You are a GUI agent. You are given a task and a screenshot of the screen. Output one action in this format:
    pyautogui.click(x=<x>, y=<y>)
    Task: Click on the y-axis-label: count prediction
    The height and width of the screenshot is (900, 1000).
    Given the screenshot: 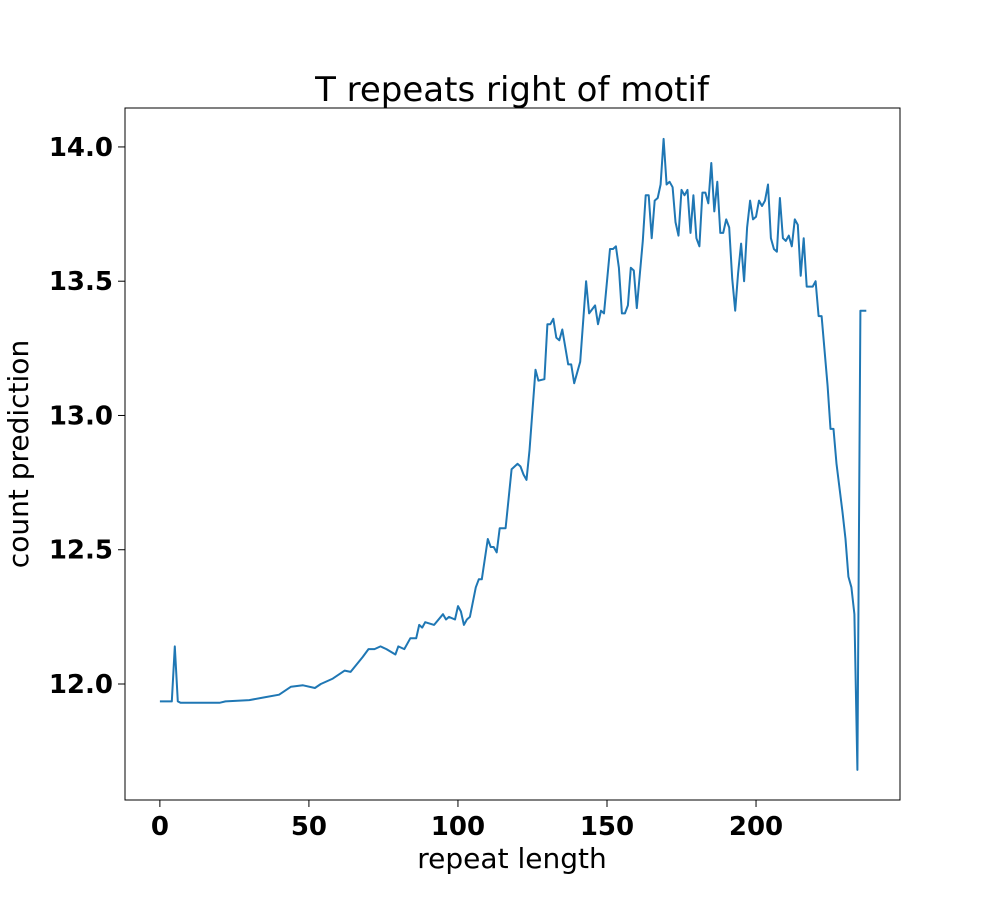 What is the action you would take?
    pyautogui.click(x=18, y=454)
    